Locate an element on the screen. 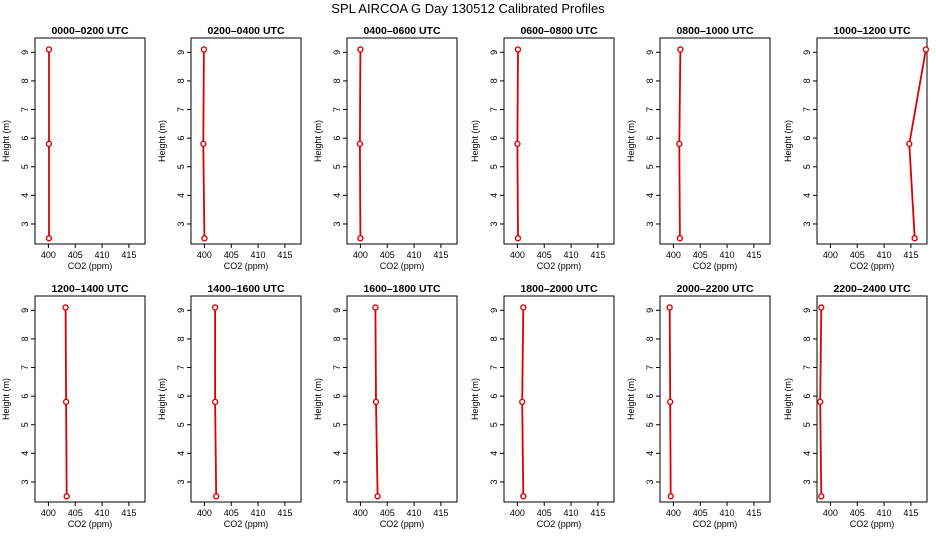 This screenshot has height=540, width=936. panel-title: 1800–2000 UTC is located at coordinates (558, 289).